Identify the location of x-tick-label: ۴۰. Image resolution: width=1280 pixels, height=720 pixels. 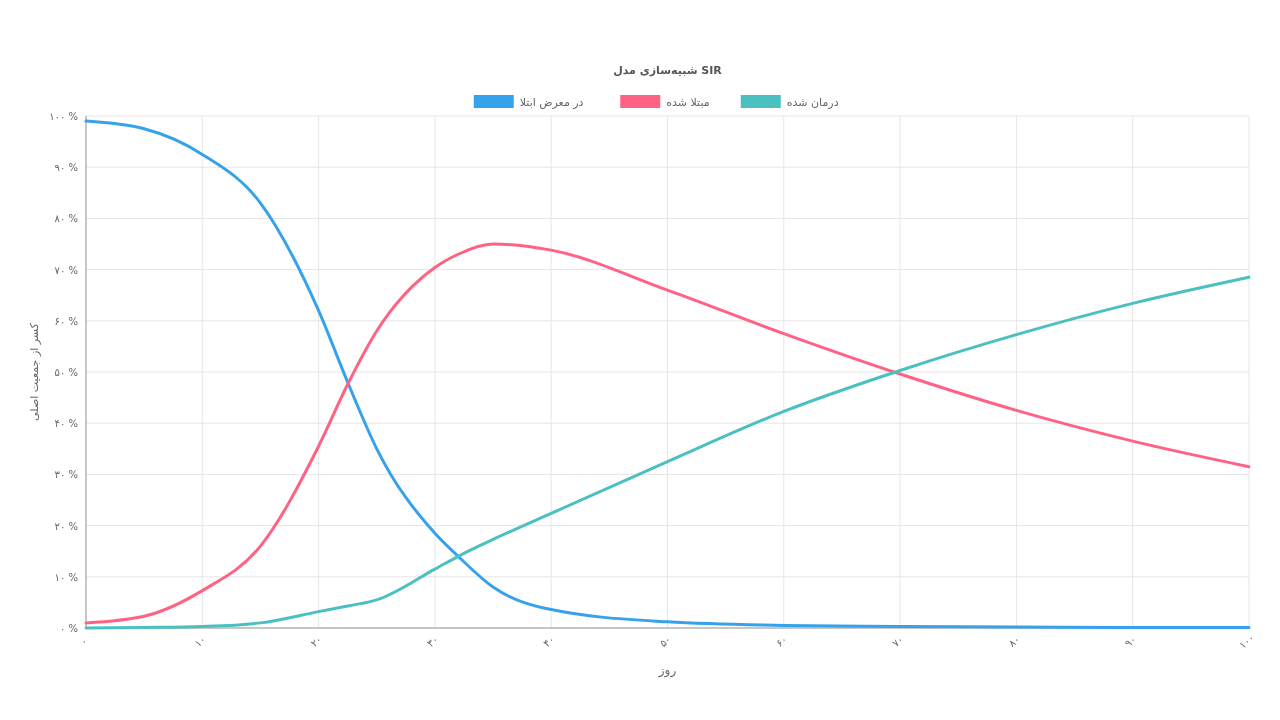
(549, 641).